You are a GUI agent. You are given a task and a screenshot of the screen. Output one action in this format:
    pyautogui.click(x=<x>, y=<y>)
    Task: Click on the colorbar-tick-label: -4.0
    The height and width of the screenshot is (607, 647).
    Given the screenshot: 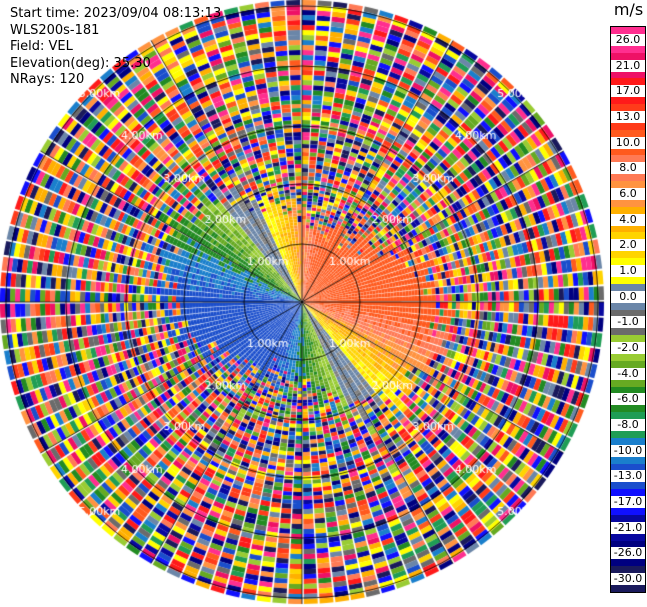 What is the action you would take?
    pyautogui.click(x=628, y=373)
    